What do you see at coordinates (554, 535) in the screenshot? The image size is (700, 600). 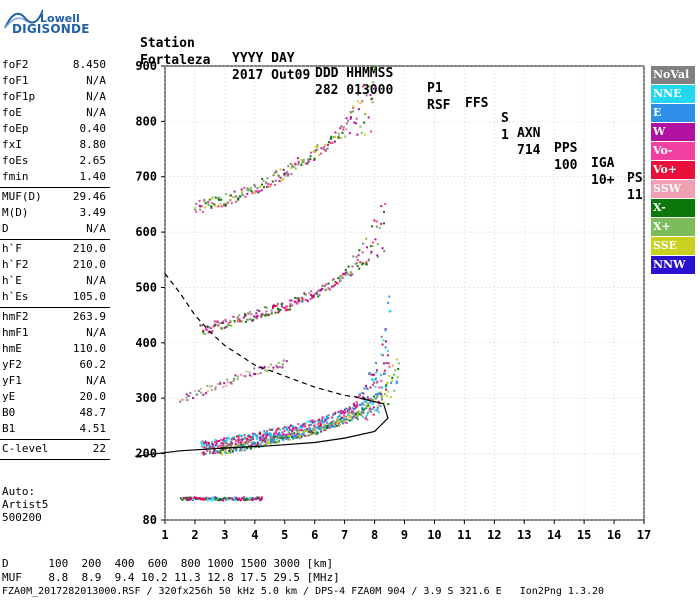 I see `x-tick-label: 14` at bounding box center [554, 535].